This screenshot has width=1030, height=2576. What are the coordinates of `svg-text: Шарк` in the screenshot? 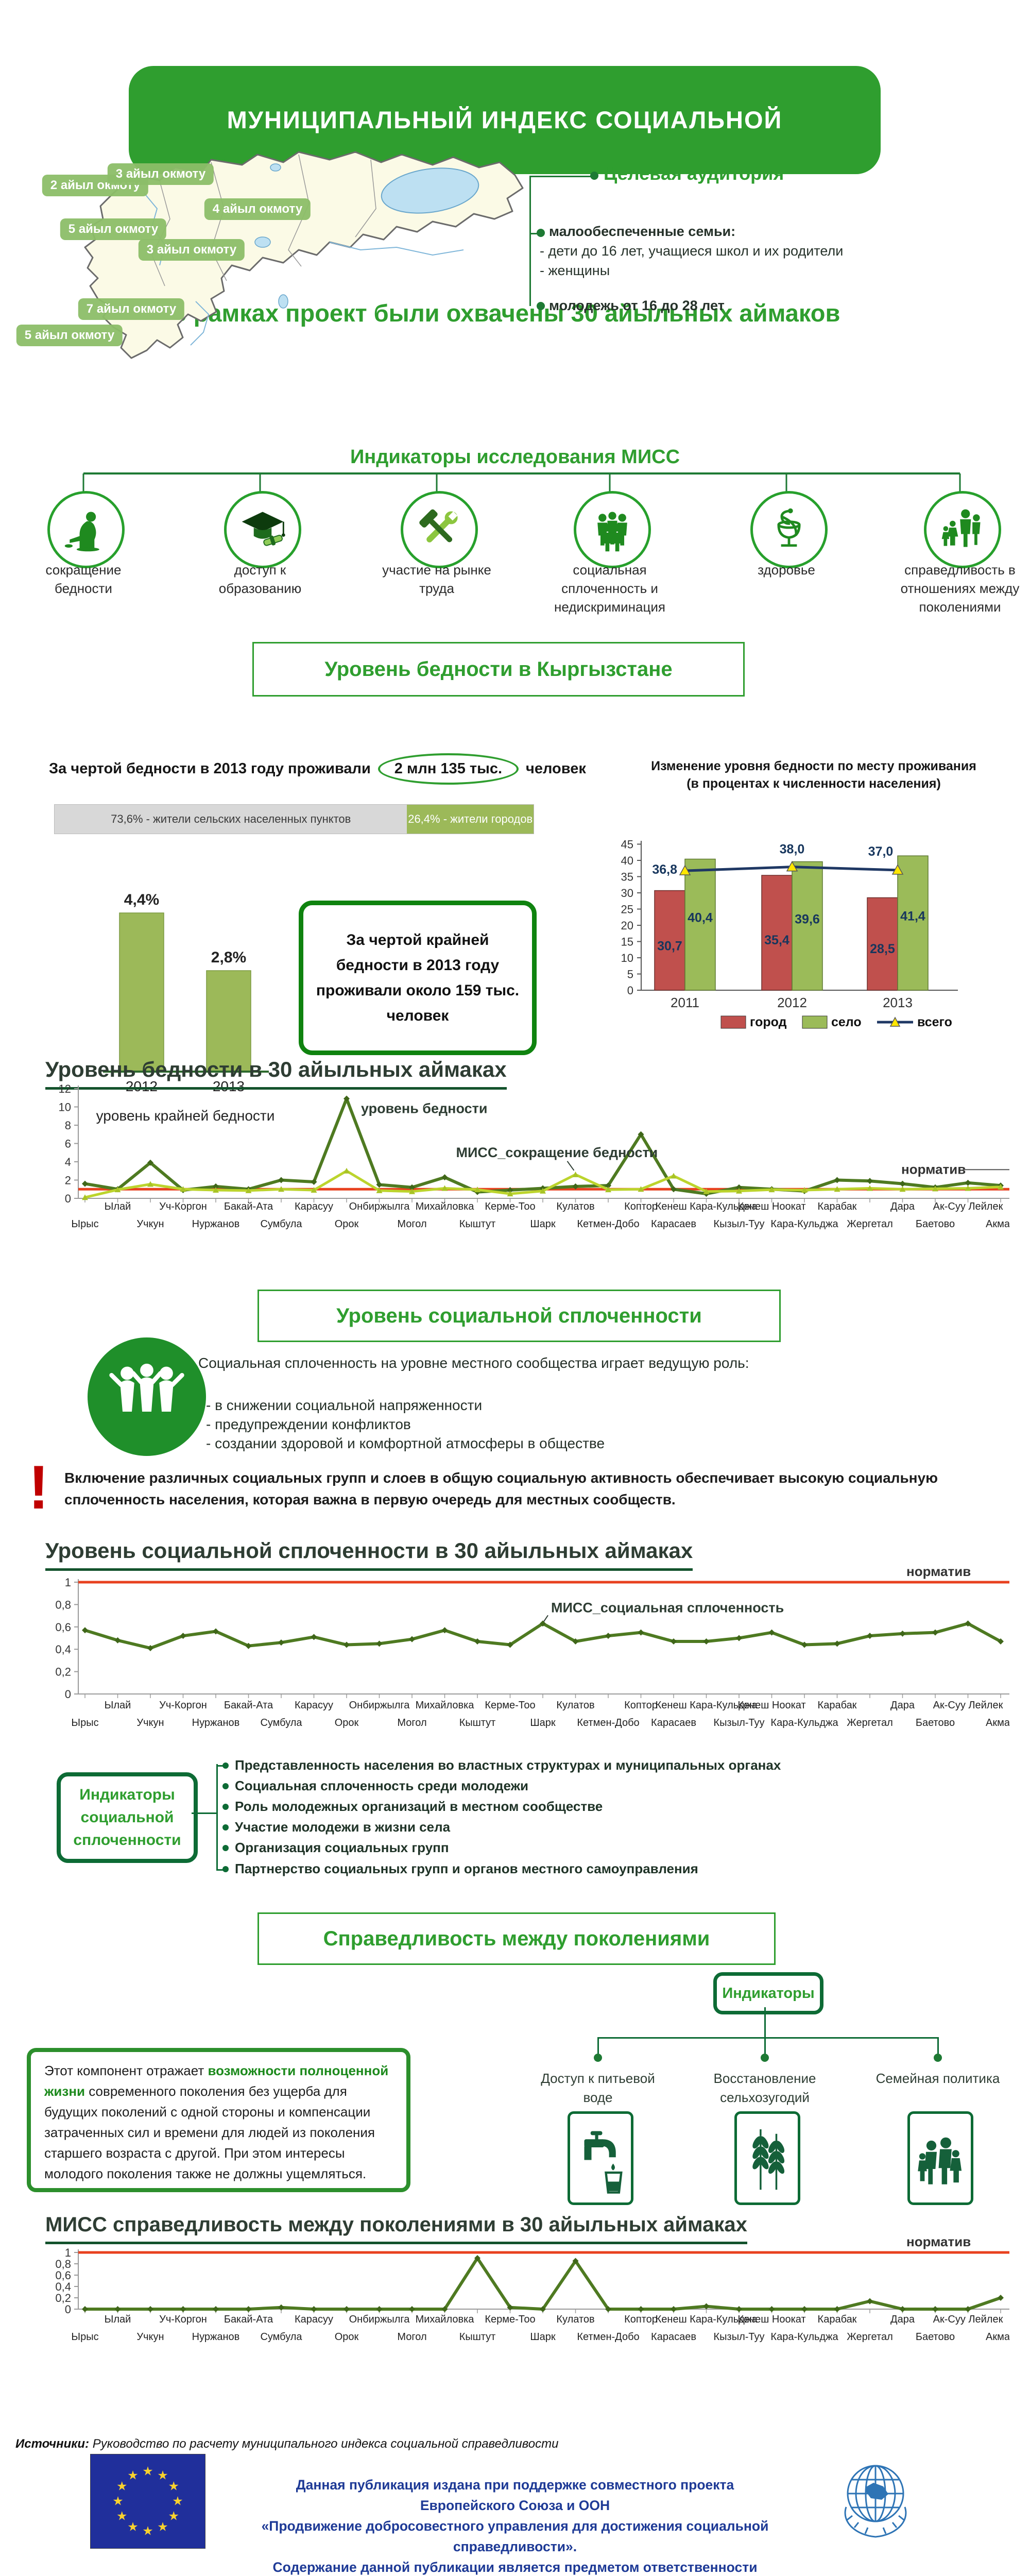 It's located at (543, 2337).